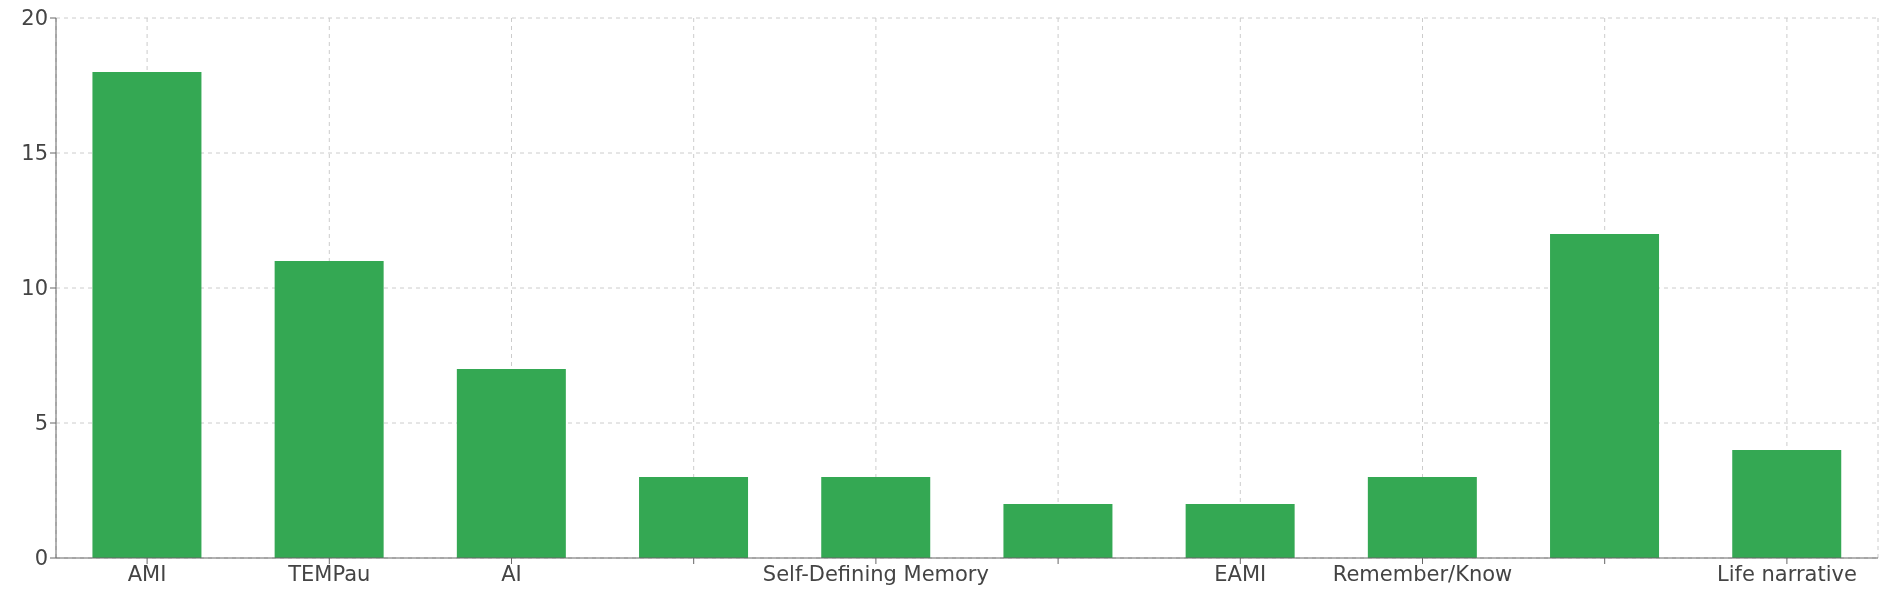  What do you see at coordinates (41, 423) in the screenshot?
I see `y-tick-label: 5` at bounding box center [41, 423].